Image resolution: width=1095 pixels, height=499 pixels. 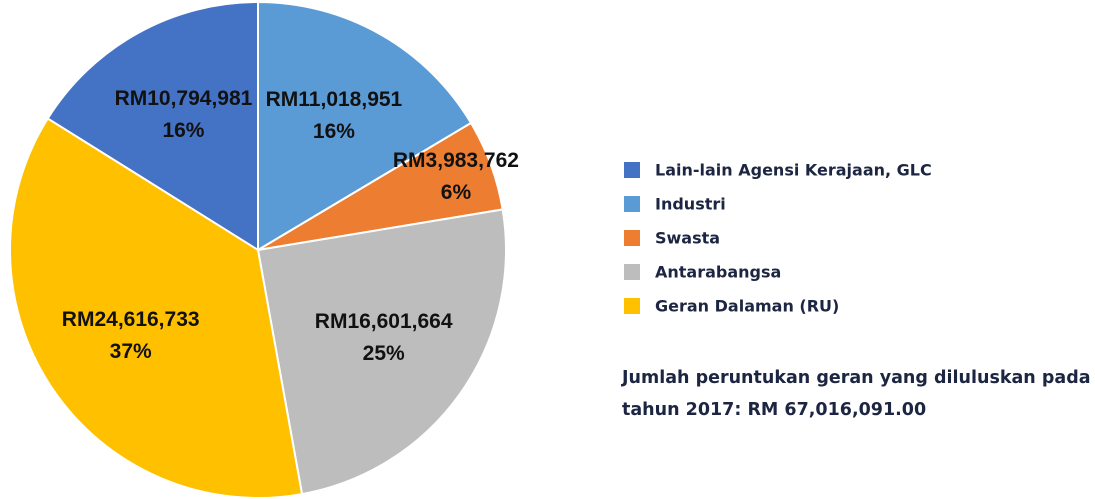 What do you see at coordinates (456, 192) in the screenshot?
I see `percent-label: 6%` at bounding box center [456, 192].